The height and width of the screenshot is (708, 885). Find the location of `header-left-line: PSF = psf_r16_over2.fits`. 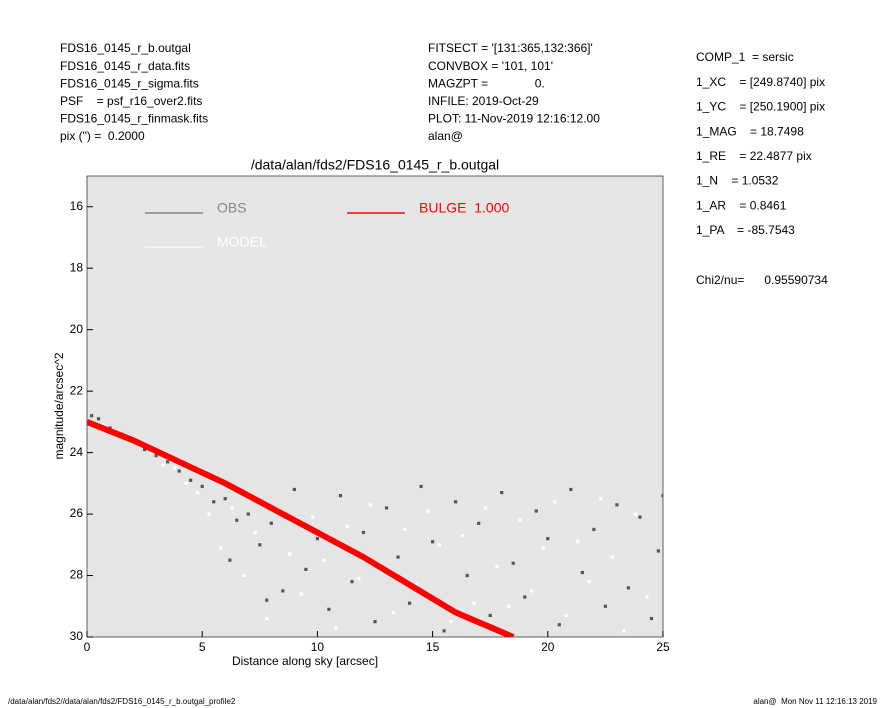

header-left-line: PSF = psf_r16_over2.fits is located at coordinates (131, 101).